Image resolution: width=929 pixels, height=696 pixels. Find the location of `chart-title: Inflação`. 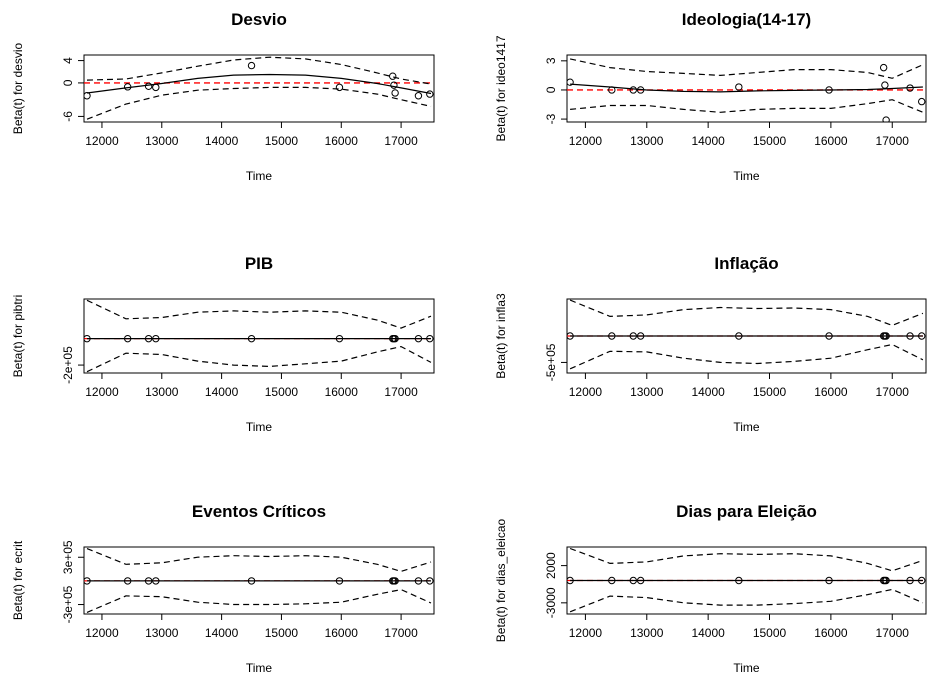

chart-title: Inflação is located at coordinates (746, 263).